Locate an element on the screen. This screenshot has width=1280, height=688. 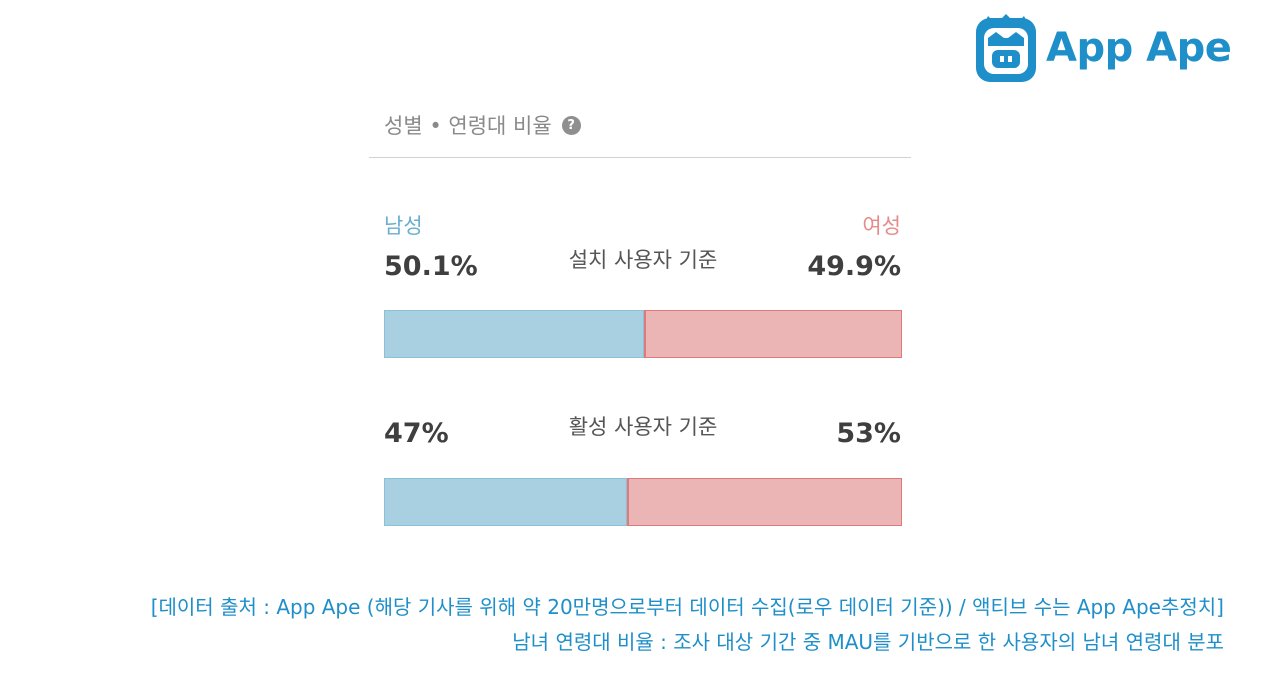
ape-face-icon is located at coordinates (1006, 48).